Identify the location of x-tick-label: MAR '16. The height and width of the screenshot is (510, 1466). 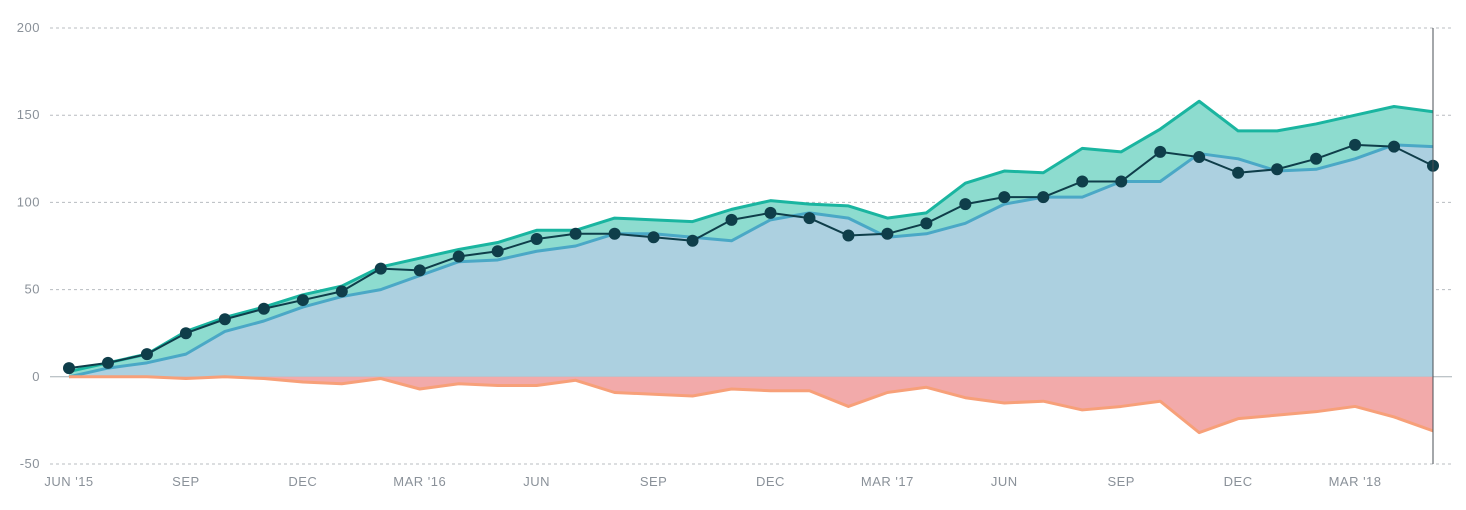
(419, 481).